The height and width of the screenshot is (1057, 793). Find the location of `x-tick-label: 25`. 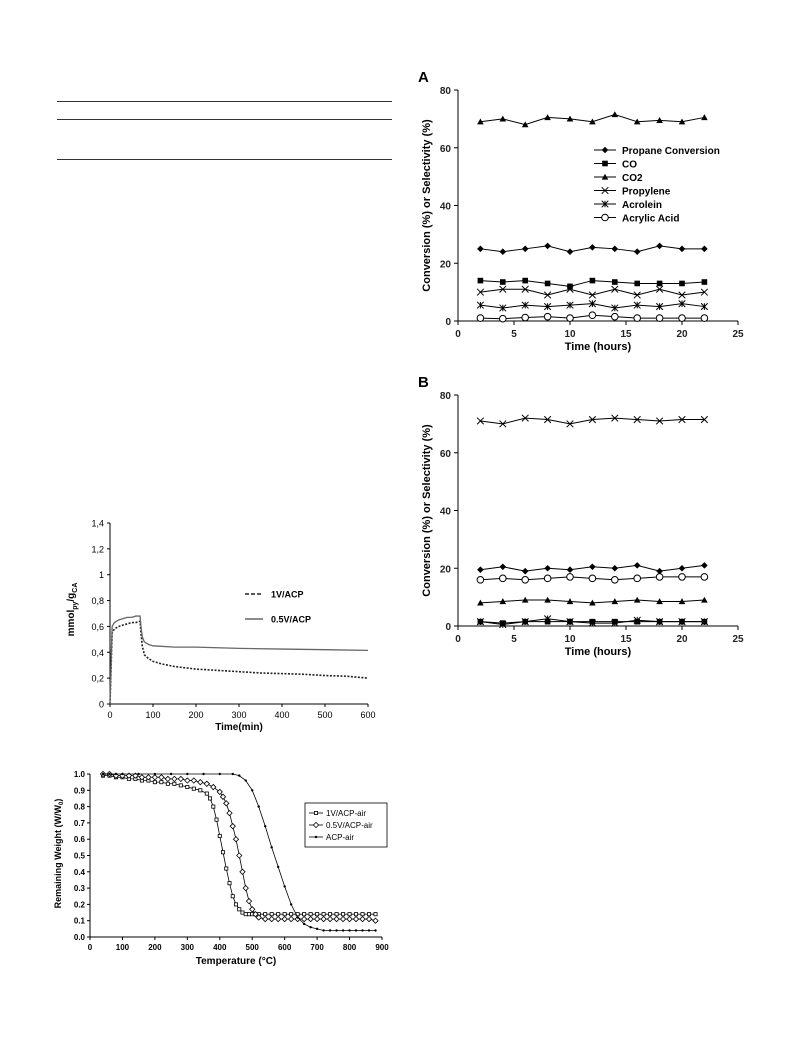

x-tick-label: 25 is located at coordinates (738, 639).